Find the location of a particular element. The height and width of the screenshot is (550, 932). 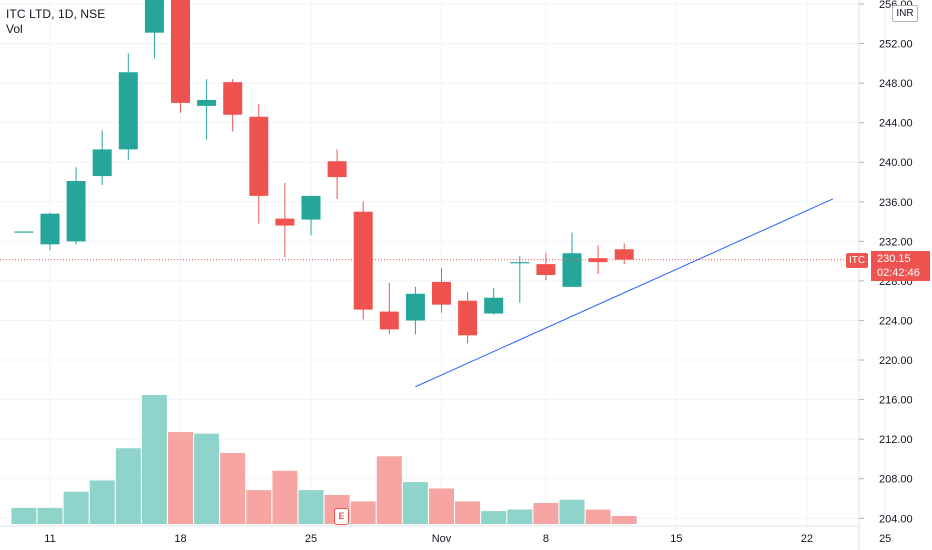

time-tick-label: 8 is located at coordinates (546, 539).